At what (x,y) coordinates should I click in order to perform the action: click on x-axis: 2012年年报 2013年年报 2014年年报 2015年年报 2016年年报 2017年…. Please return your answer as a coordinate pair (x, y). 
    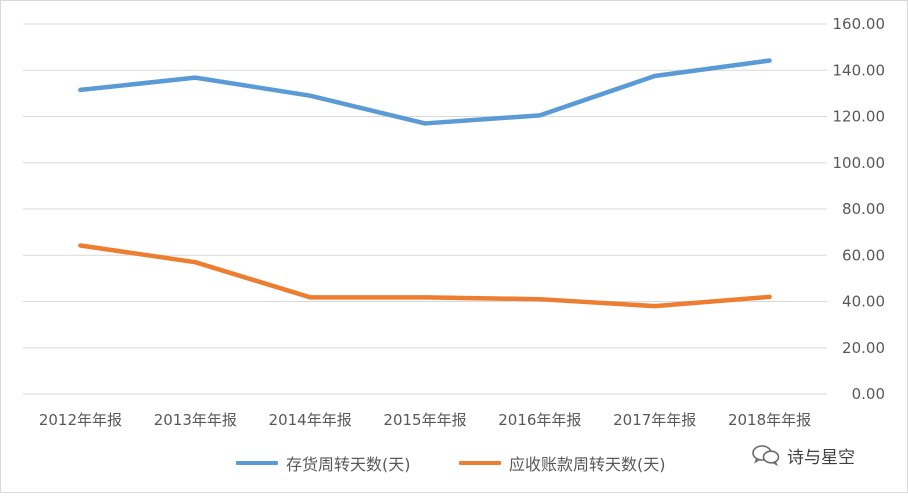
    Looking at the image, I should click on (425, 420).